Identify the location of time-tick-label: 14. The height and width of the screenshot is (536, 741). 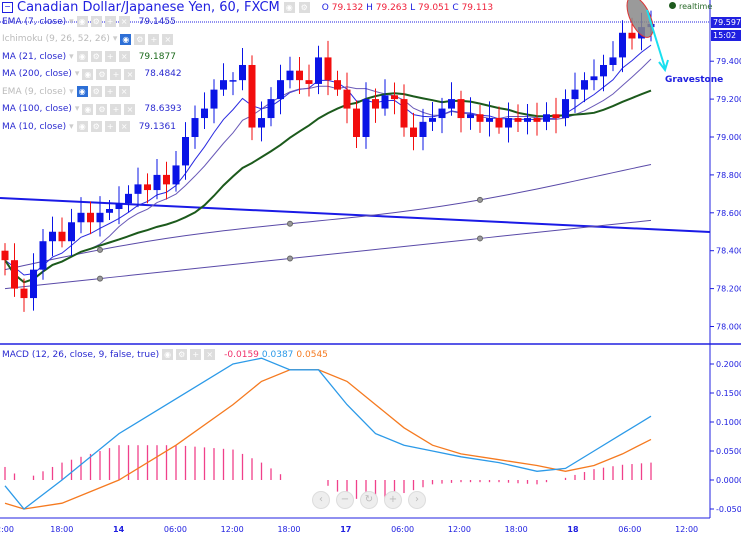
(119, 529).